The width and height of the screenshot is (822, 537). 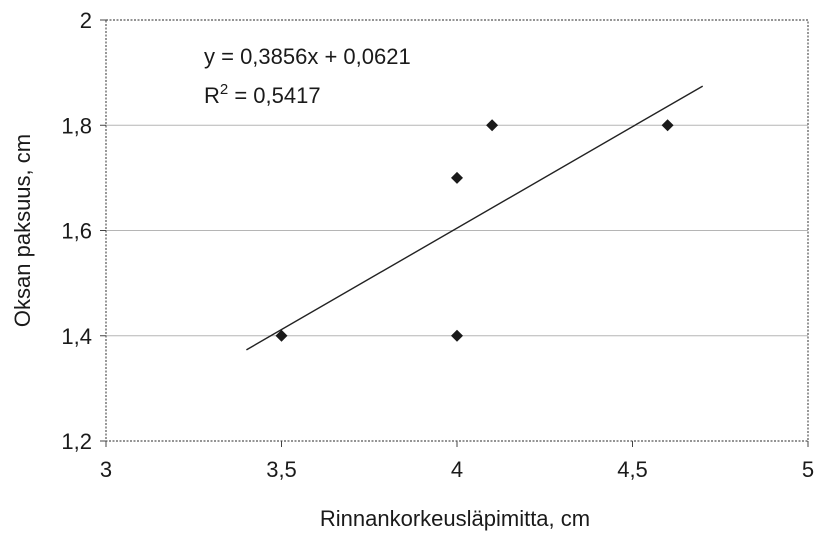 I want to click on x-tick-label: 3, so click(x=106, y=469).